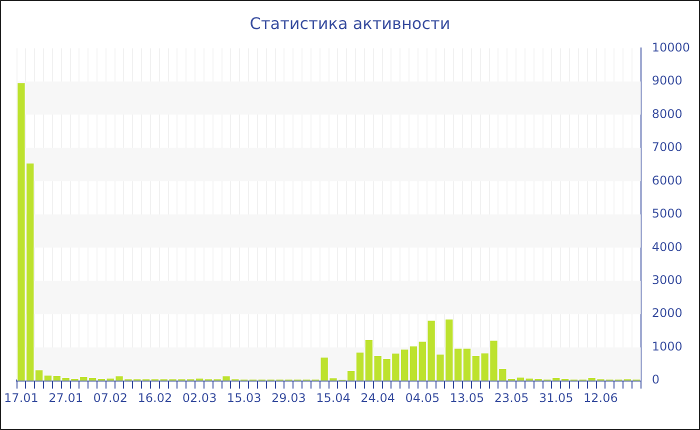  I want to click on y-tick-label: 7000, so click(667, 147).